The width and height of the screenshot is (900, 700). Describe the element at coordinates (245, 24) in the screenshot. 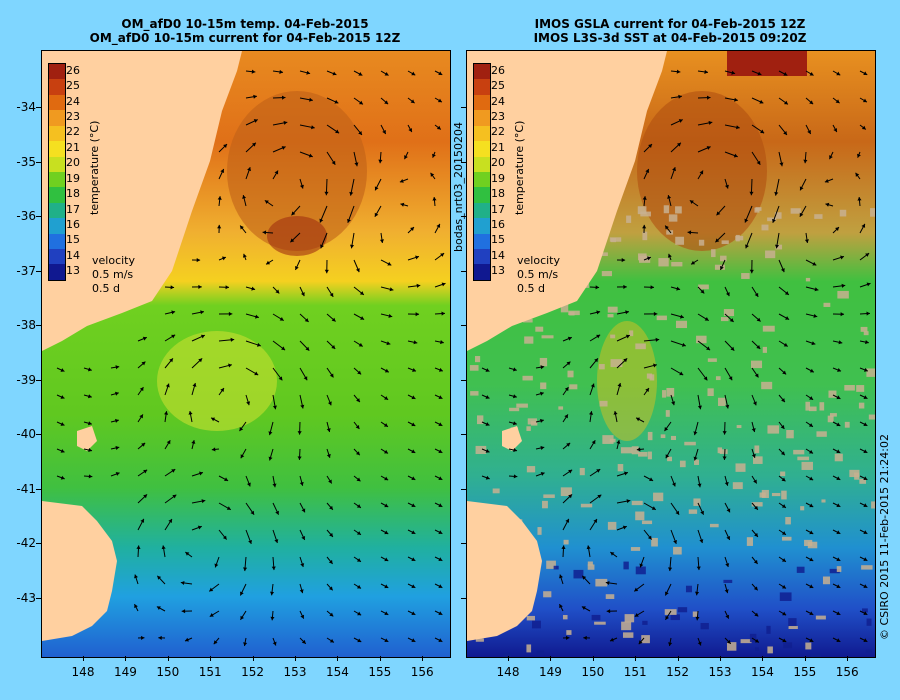

I see `left-title-line1: OM_afD0 10-15m temp. 04-Feb-2015` at that location.